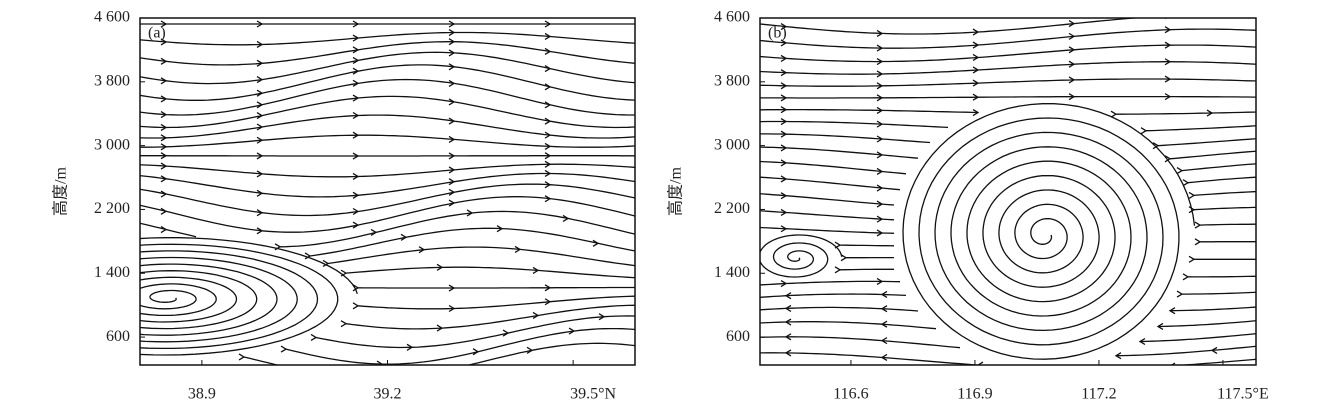 The height and width of the screenshot is (409, 1331). Describe the element at coordinates (388, 394) in the screenshot. I see `x-tick-label: 39.2` at that location.